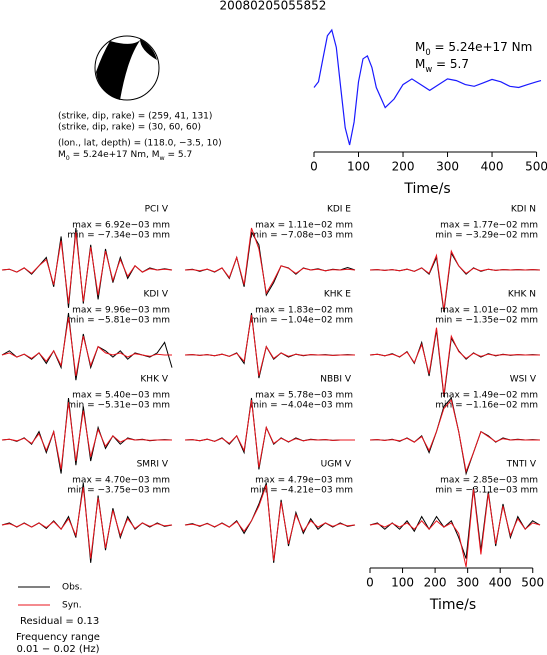 Image resolution: width=547 pixels, height=655 pixels. Describe the element at coordinates (522, 295) in the screenshot. I see `station-name: KHK N` at that location.